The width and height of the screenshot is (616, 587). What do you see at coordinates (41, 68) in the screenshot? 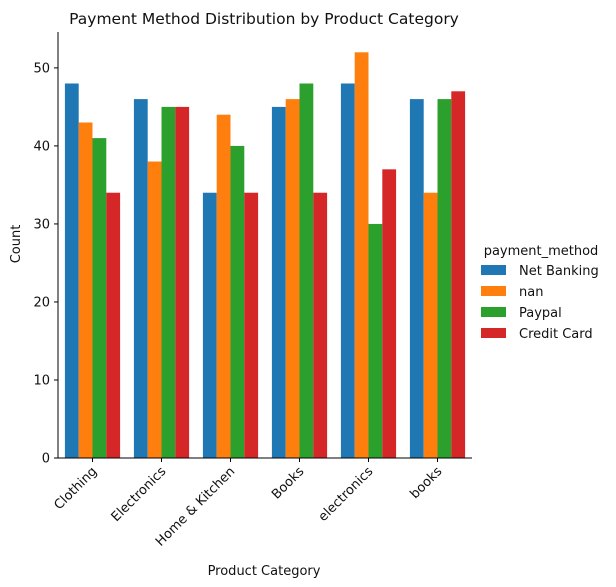
I see `y-tick-label: 50` at bounding box center [41, 68].